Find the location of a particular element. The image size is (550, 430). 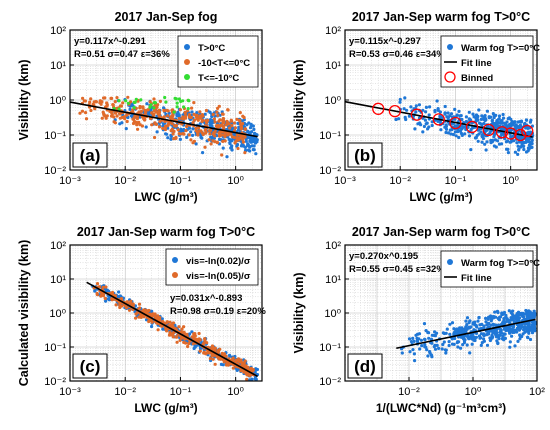

x-tick-label: 10² is located at coordinates (537, 392).